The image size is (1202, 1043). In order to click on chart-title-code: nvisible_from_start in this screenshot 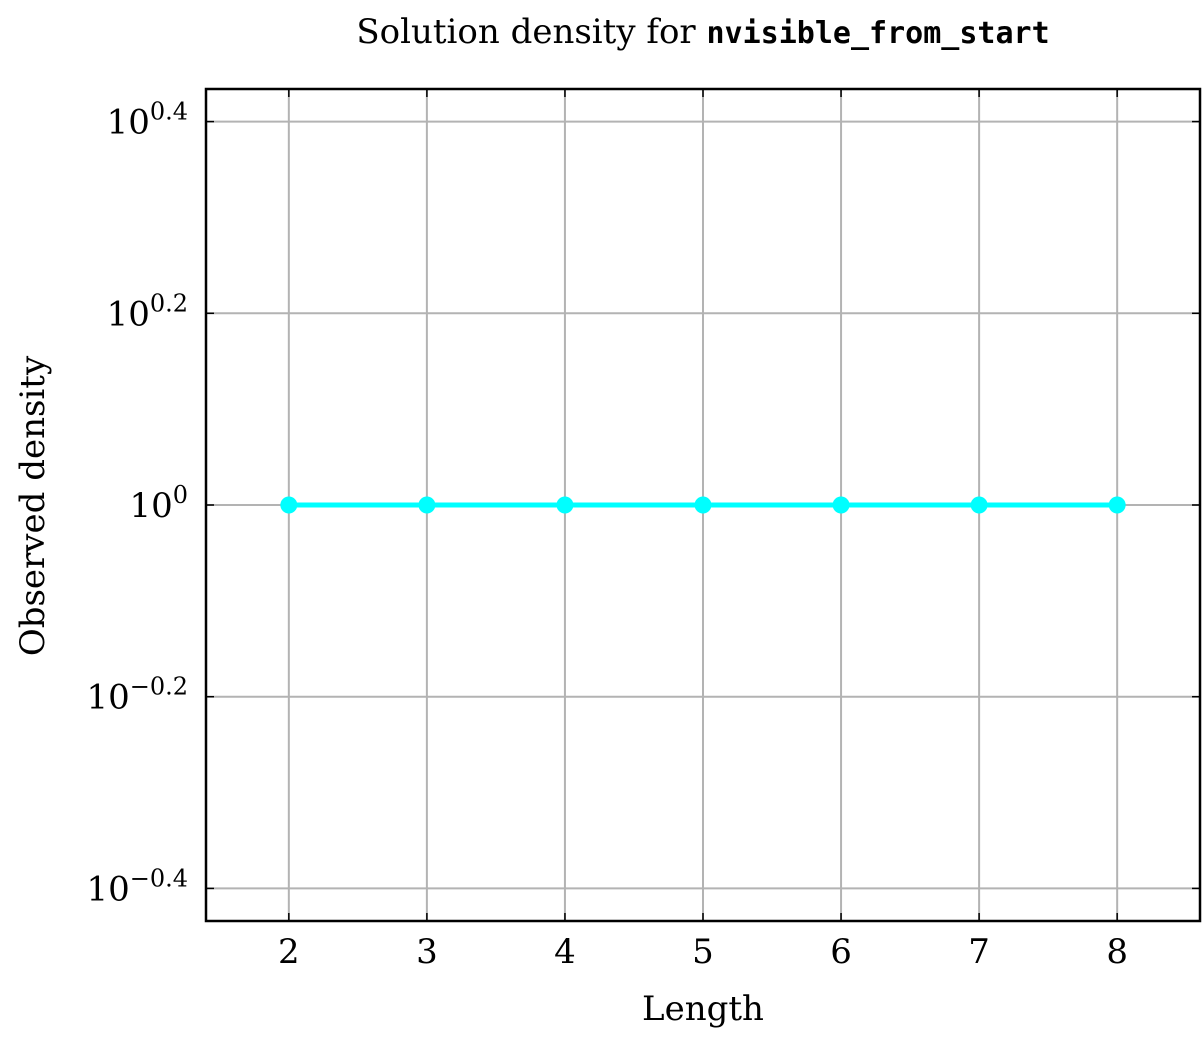, I will do `click(877, 33)`.